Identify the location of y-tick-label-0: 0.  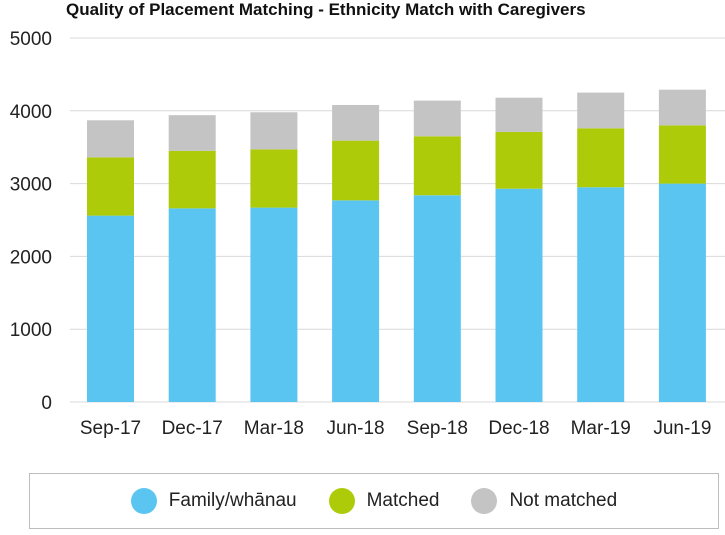
(46, 403).